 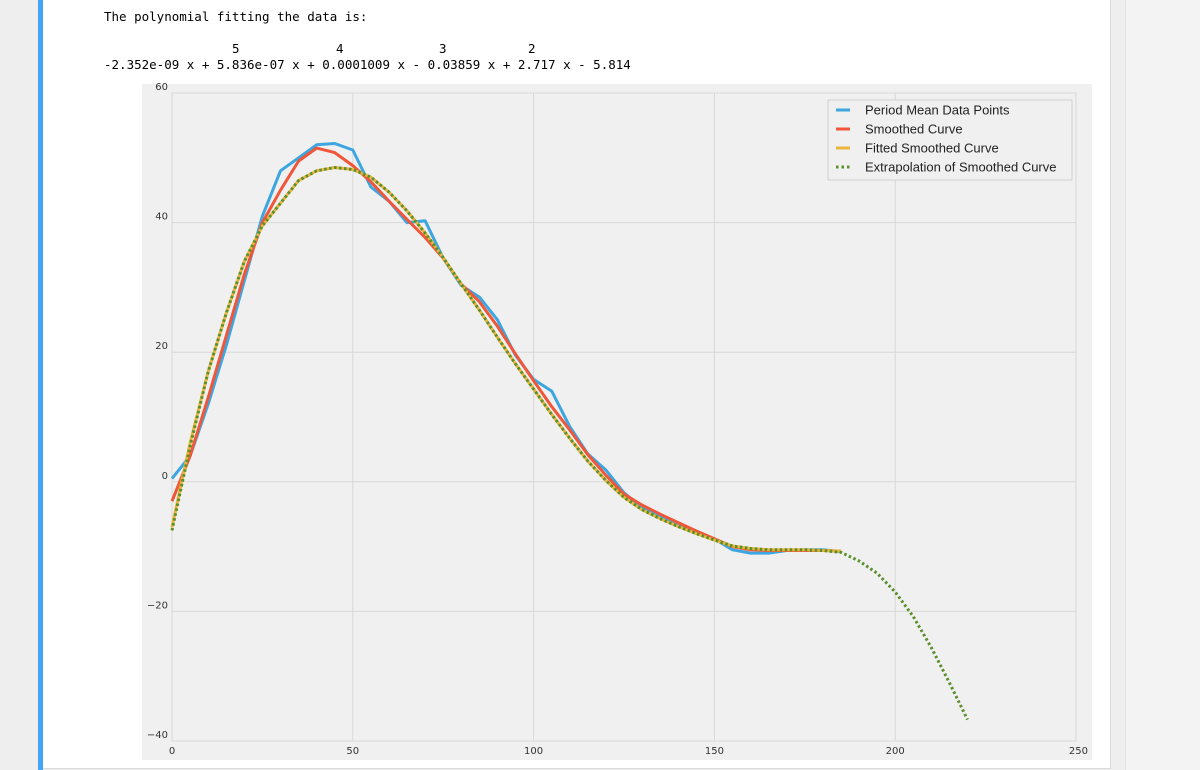 I want to click on exponent-5: 5, so click(x=236, y=48).